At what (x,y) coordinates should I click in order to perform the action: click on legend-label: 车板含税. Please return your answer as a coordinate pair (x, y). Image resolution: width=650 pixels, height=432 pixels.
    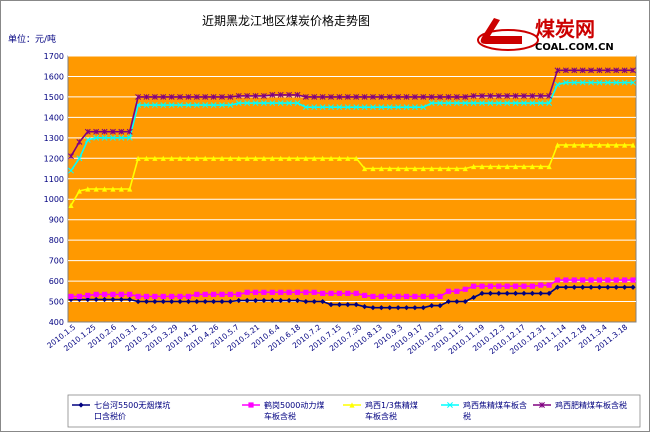
    Looking at the image, I should click on (381, 416).